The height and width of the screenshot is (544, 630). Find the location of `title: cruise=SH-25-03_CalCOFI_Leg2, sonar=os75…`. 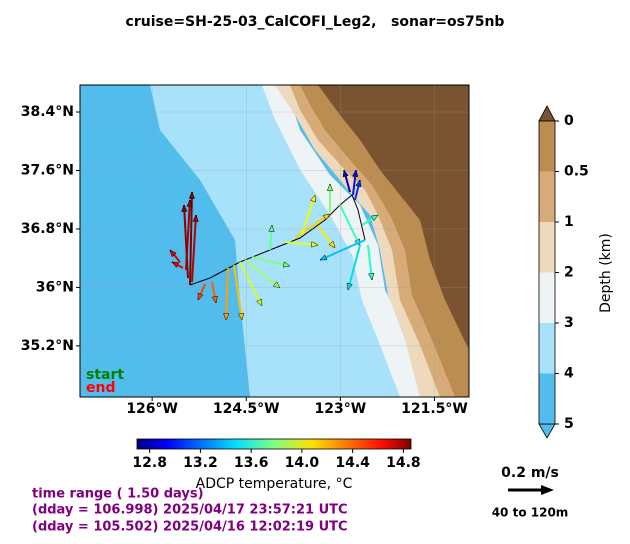

title: cruise=SH-25-03_CalCOFI_Leg2, sonar=os75… is located at coordinates (315, 22).